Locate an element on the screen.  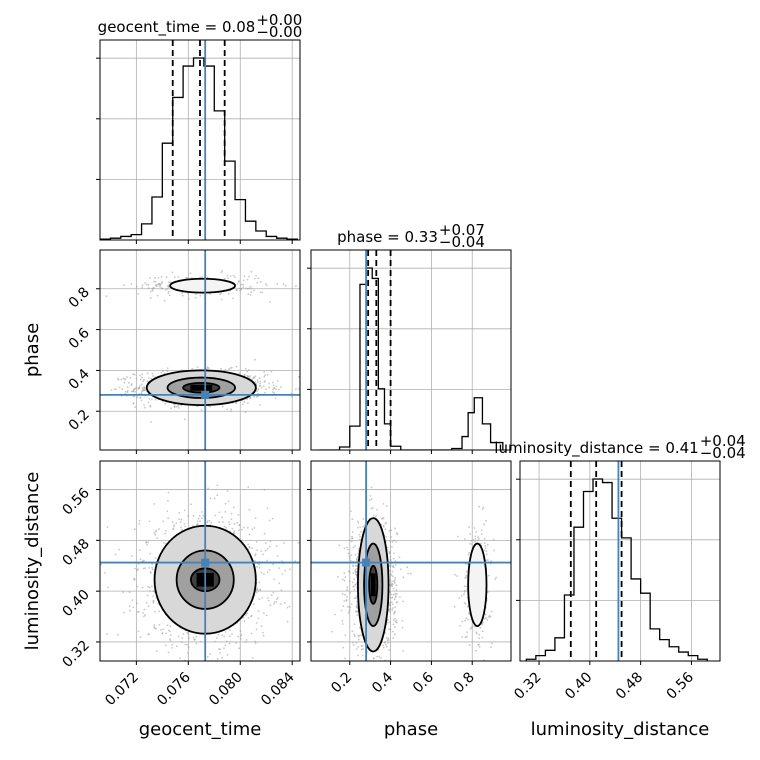
y-tick-label: 0.8 is located at coordinates (79, 297).